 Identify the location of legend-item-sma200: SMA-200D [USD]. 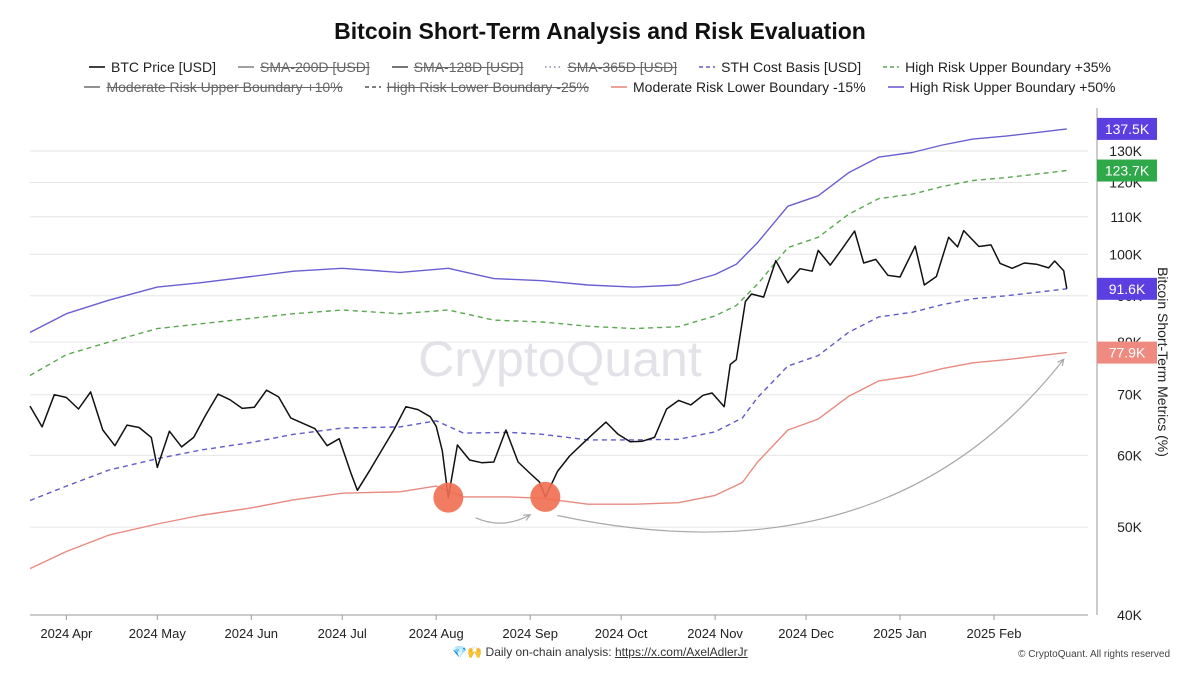
(304, 67).